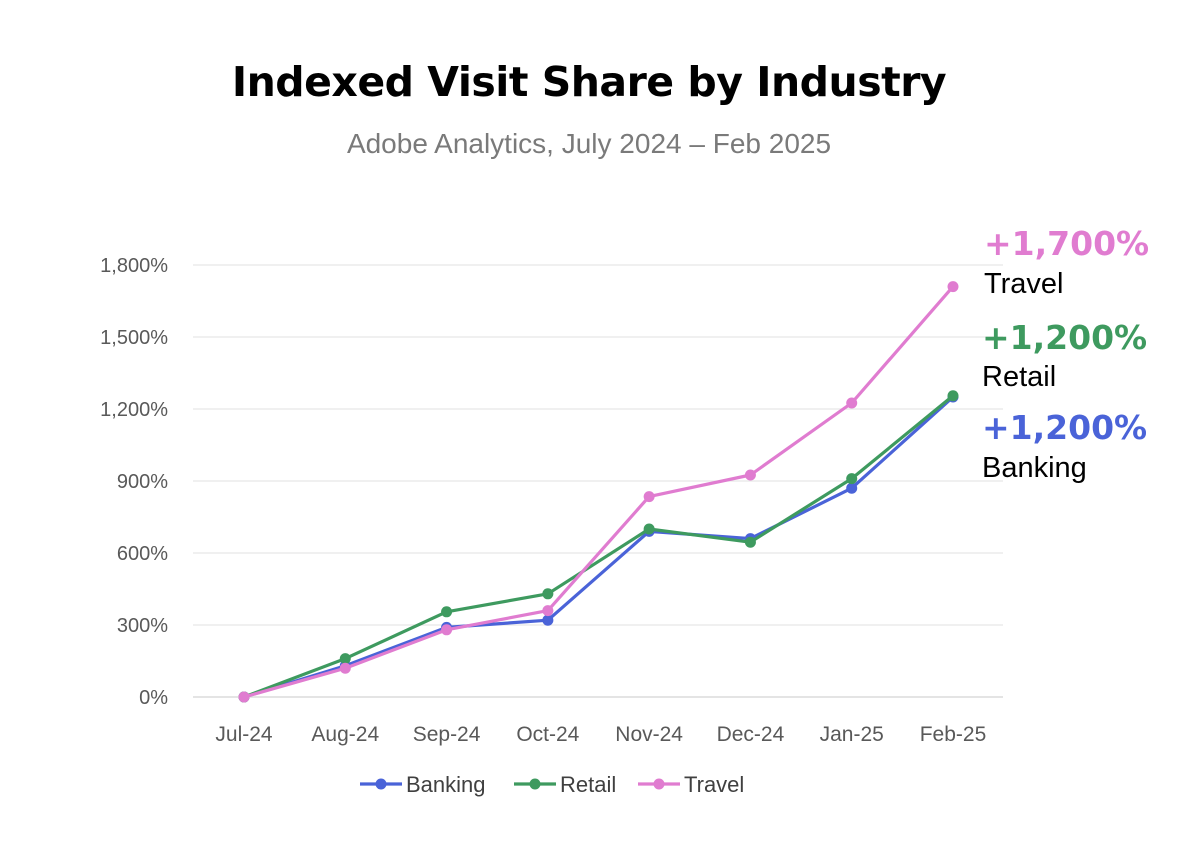 The image size is (1178, 864). I want to click on x-tick-label: Dec-24, so click(751, 734).